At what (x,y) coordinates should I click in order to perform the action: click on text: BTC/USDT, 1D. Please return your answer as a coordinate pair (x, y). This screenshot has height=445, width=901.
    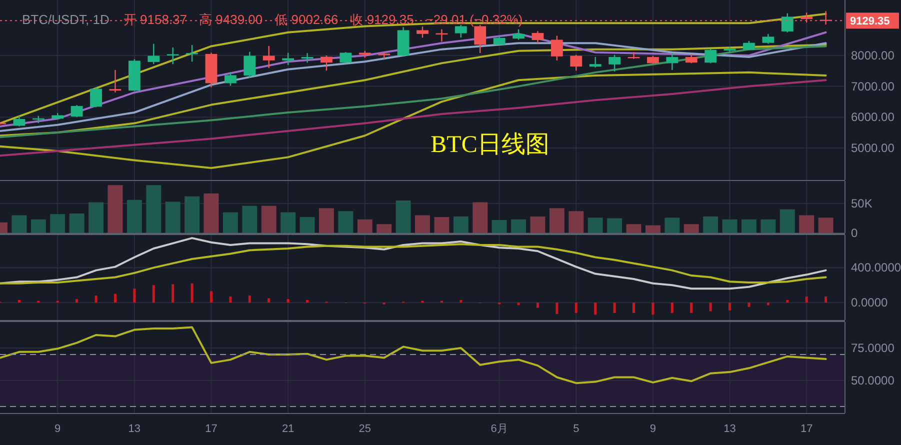
    Looking at the image, I should click on (66, 19).